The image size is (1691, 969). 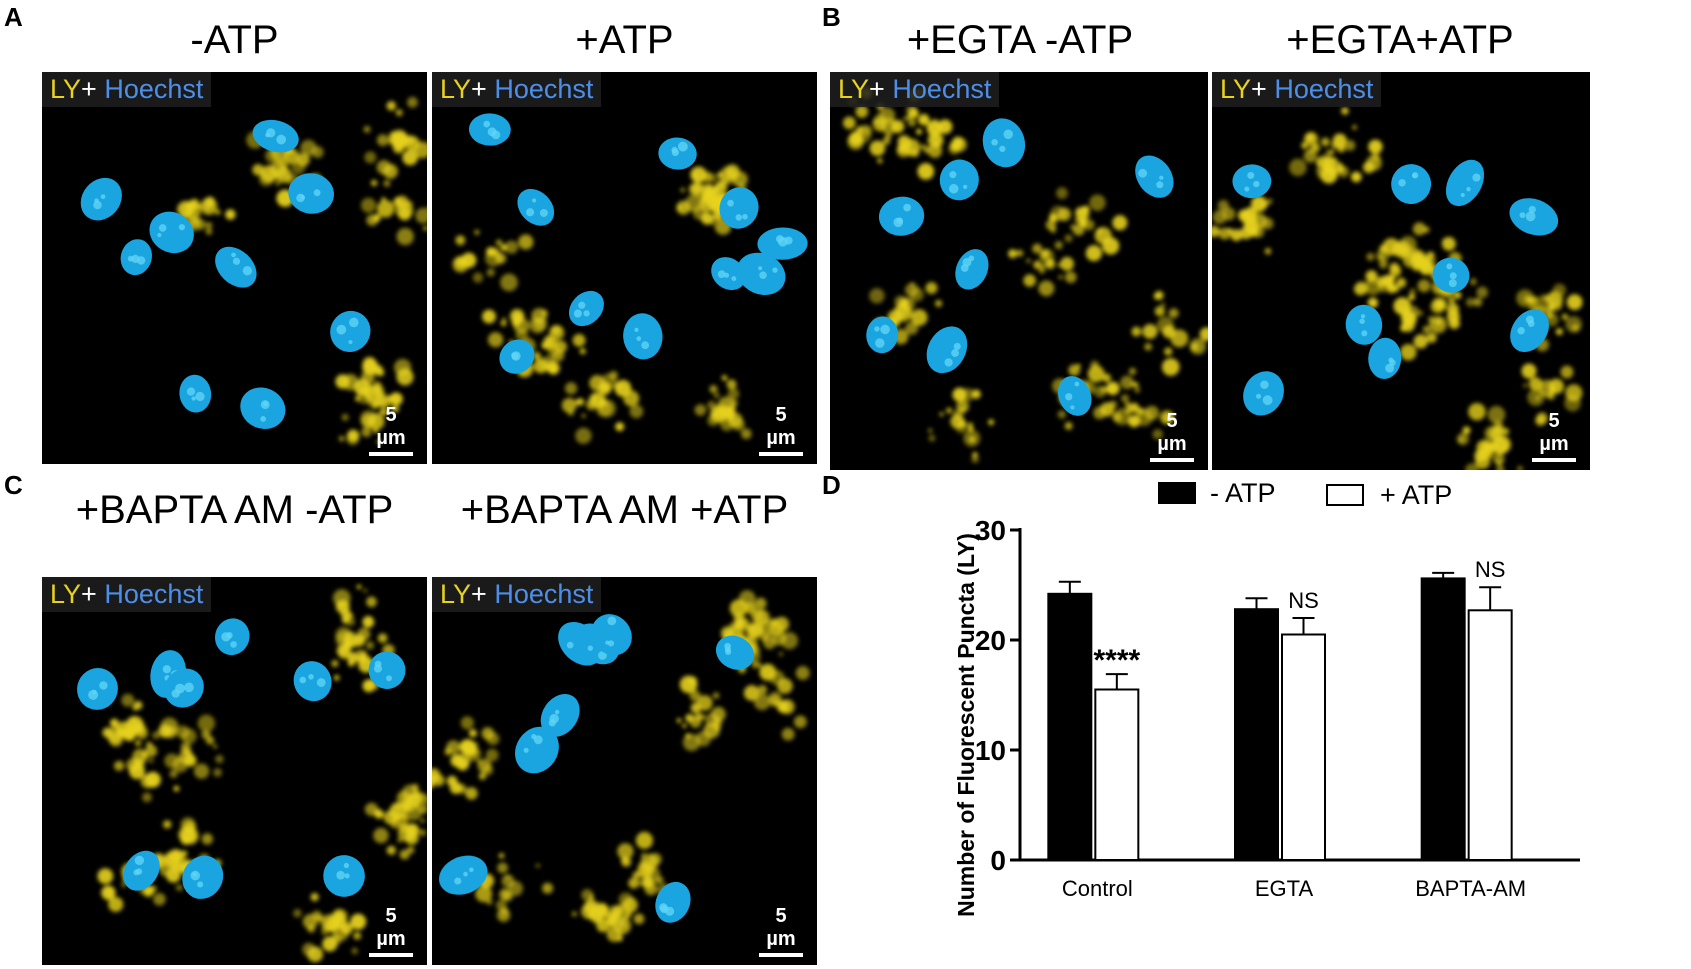 I want to click on x-tick-label: BAPTA-AM, so click(x=1470, y=888).